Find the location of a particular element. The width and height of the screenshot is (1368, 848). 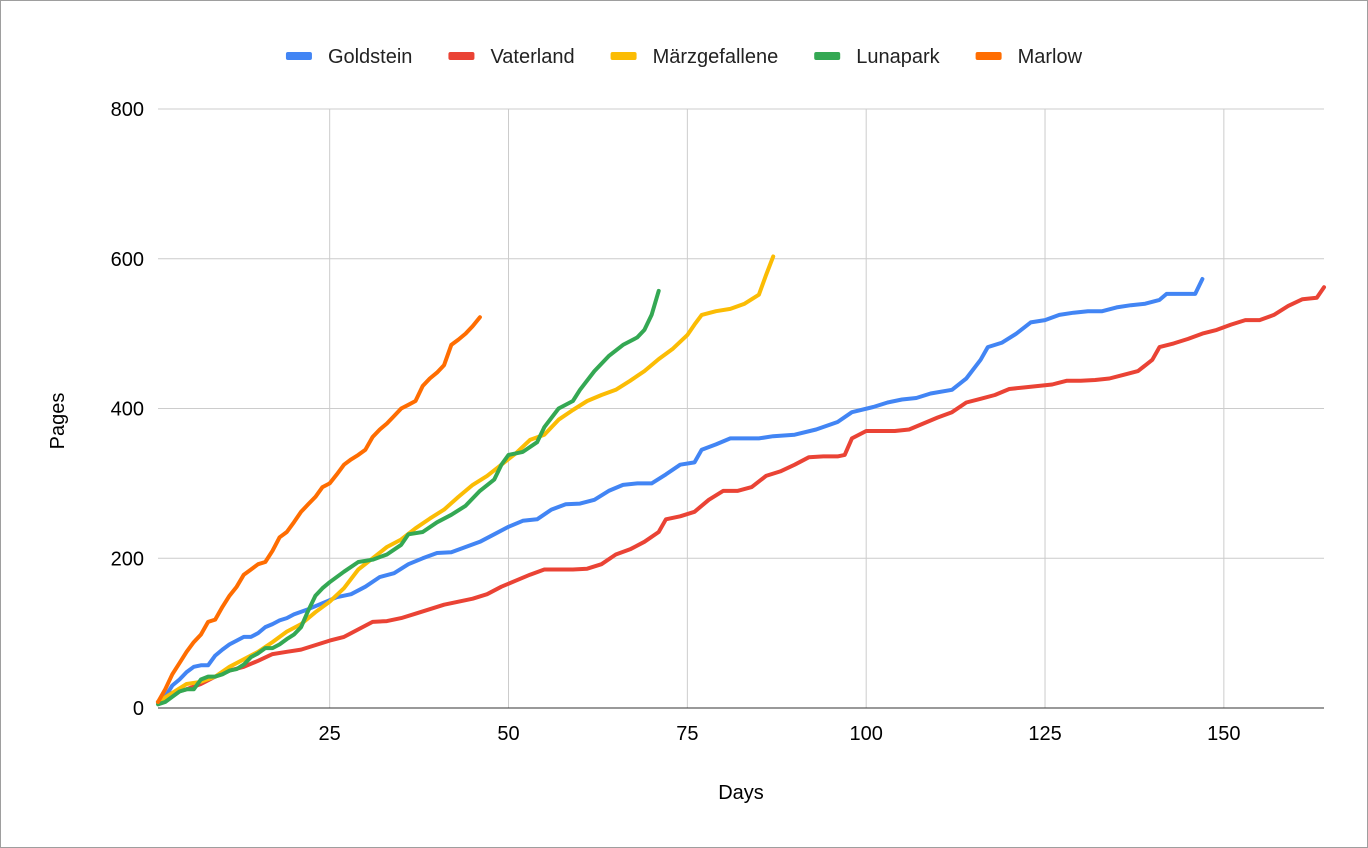

y-tick-label: 600 is located at coordinates (127, 260).